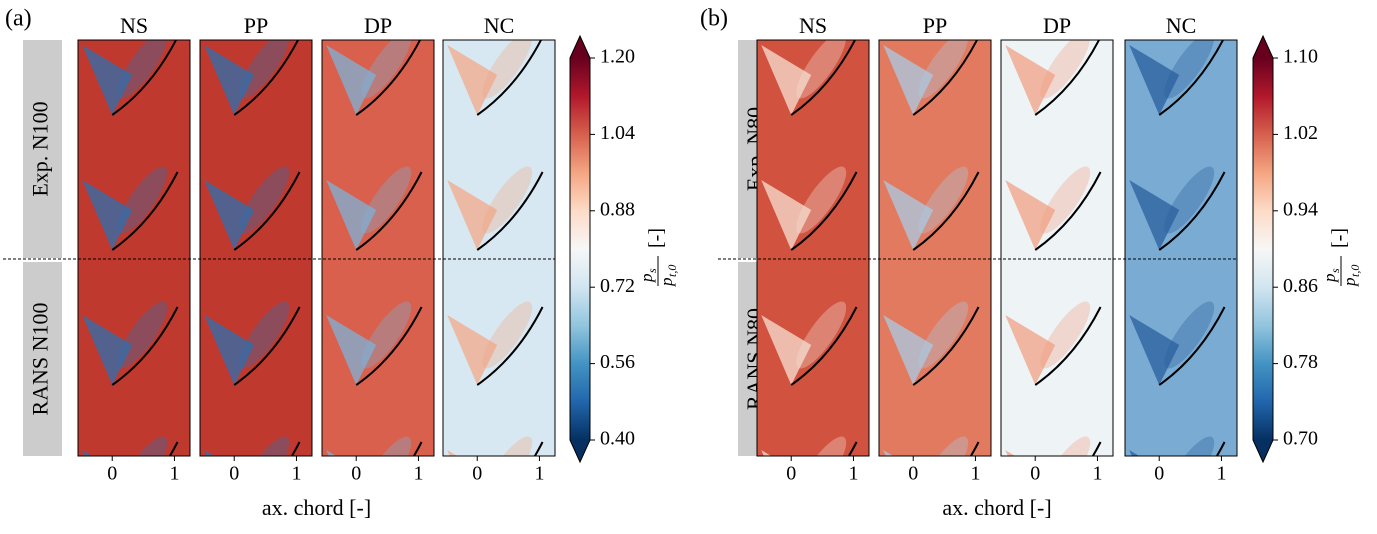 Image resolution: width=1377 pixels, height=534 pixels. What do you see at coordinates (1300, 439) in the screenshot?
I see `colorbar-tick-label: 0.70` at bounding box center [1300, 439].